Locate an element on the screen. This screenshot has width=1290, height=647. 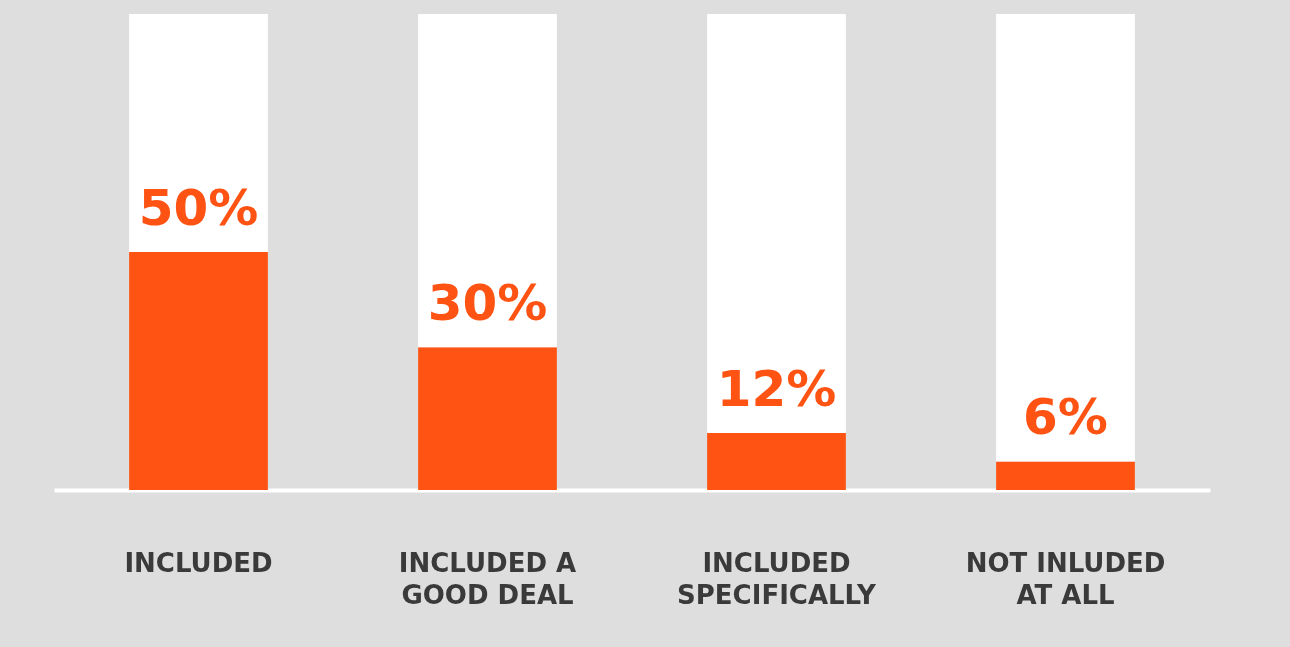
x-tick-label: INCLUDED is located at coordinates (198, 562).